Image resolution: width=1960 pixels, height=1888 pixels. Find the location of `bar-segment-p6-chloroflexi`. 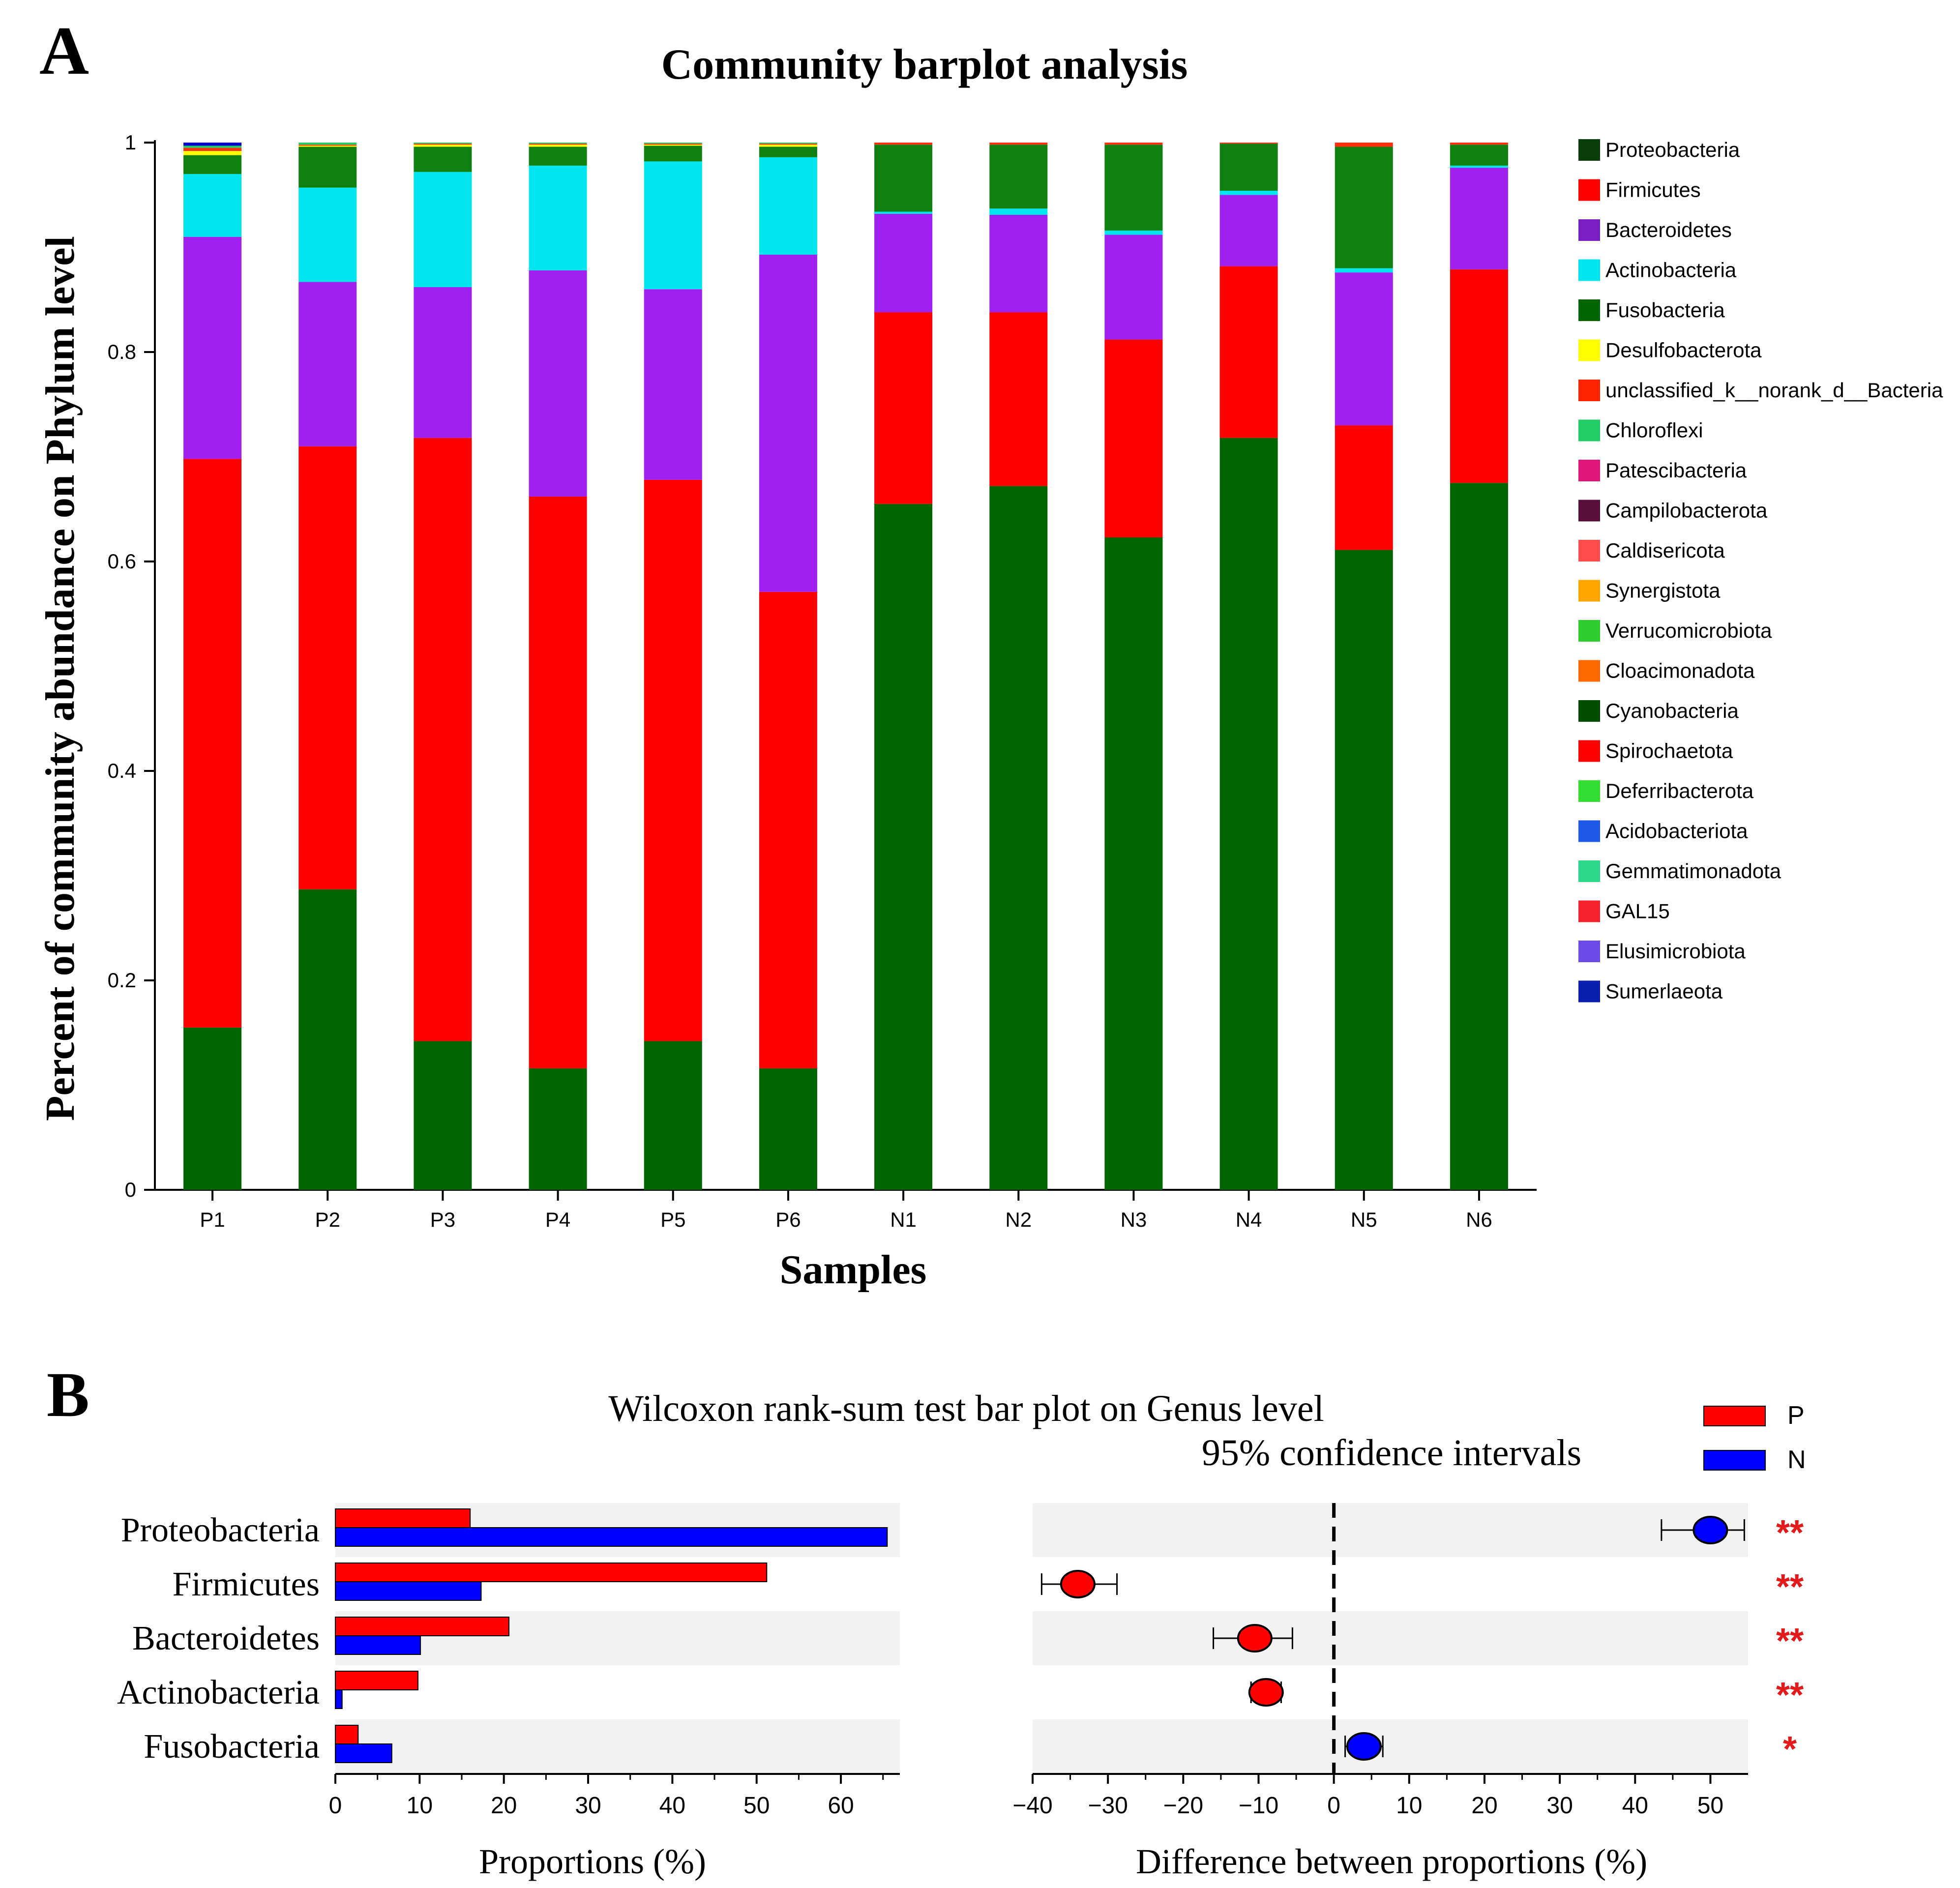

bar-segment-p6-chloroflexi is located at coordinates (788, 143).